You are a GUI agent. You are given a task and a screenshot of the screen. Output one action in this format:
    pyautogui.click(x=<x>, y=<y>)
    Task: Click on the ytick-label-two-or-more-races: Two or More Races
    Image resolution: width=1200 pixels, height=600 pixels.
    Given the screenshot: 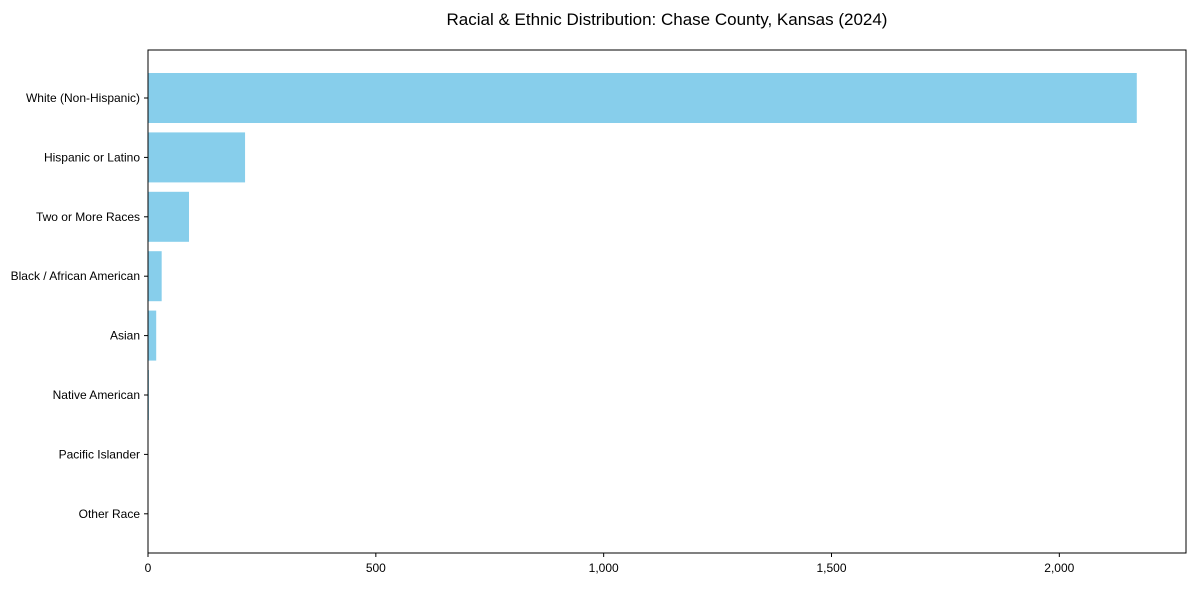 What is the action you would take?
    pyautogui.click(x=88, y=217)
    